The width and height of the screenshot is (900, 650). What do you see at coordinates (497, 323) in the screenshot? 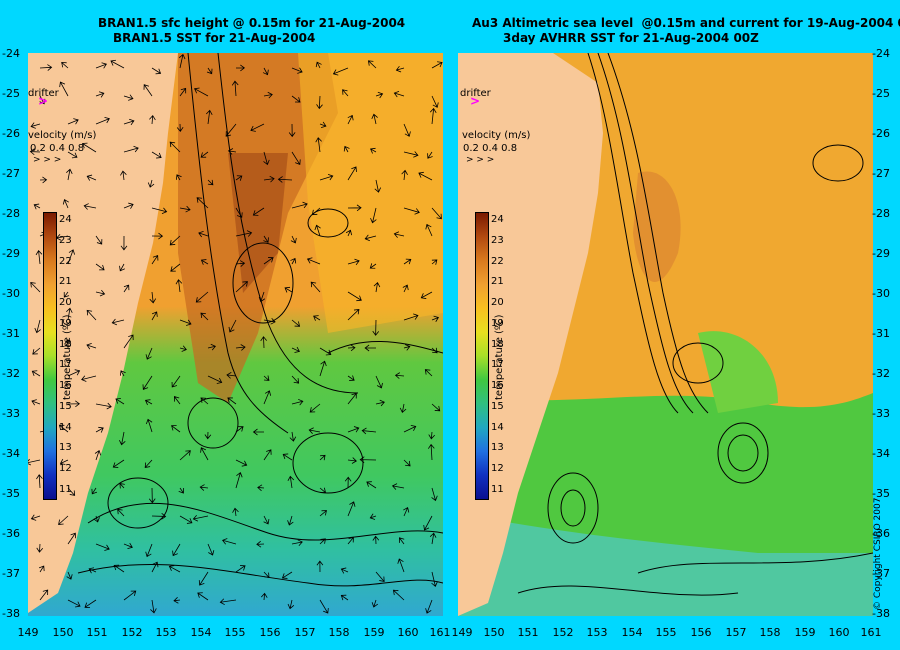
I see `colorbar-tick: 19` at bounding box center [497, 323].